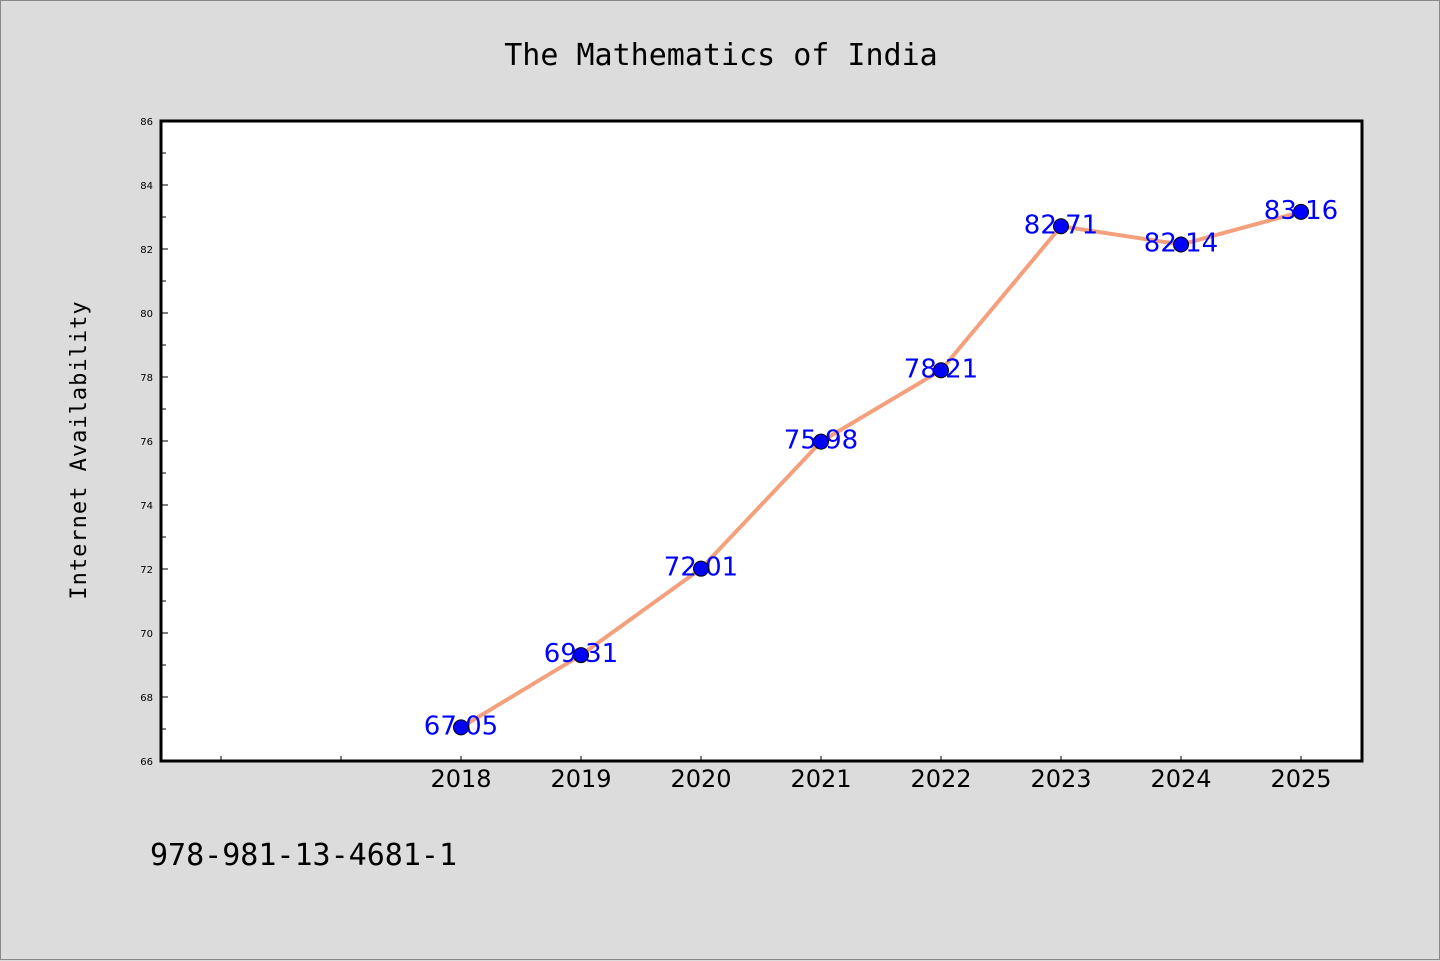 This screenshot has height=961, width=1440. What do you see at coordinates (460, 779) in the screenshot?
I see `x-tick-label: 2018` at bounding box center [460, 779].